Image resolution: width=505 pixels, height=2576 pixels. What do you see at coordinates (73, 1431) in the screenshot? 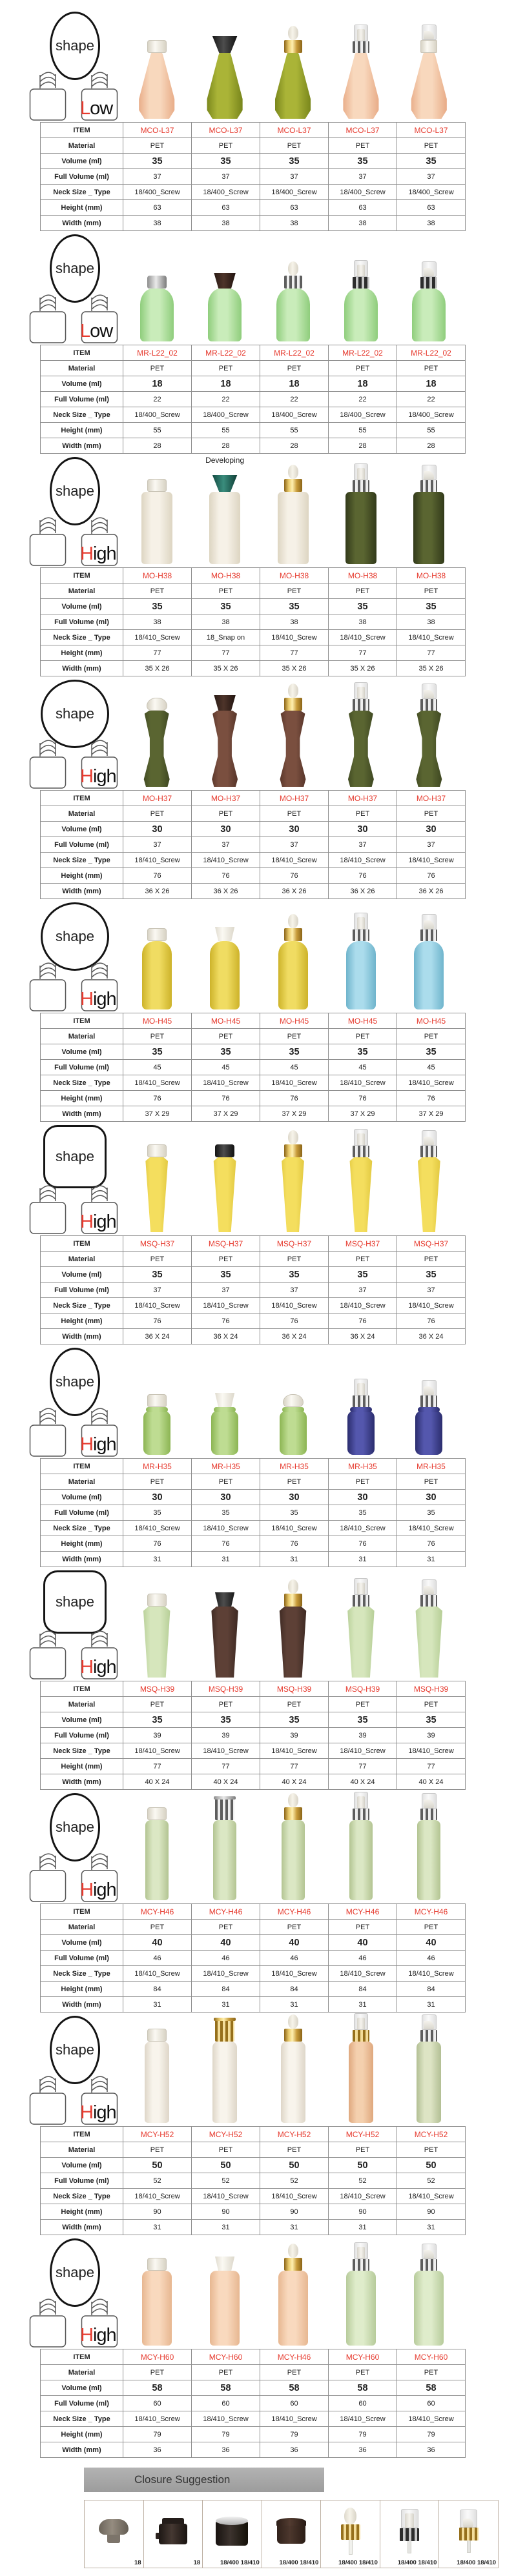
I see `bottle-thread-icons` at bounding box center [73, 1431].